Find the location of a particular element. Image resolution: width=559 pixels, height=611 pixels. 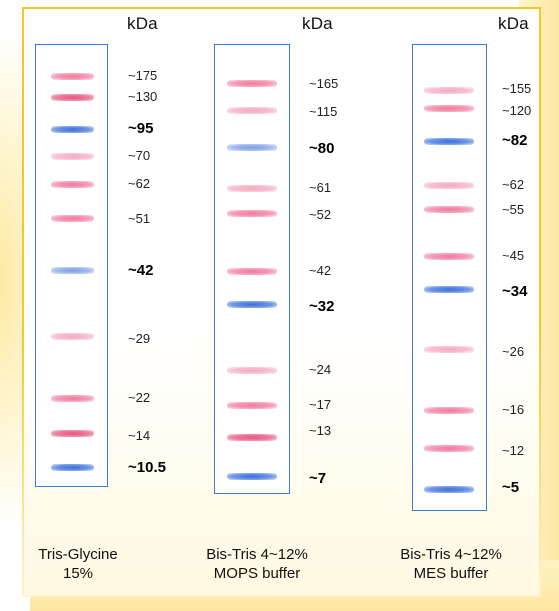

molecular-weight-label: ~13 is located at coordinates (320, 430).